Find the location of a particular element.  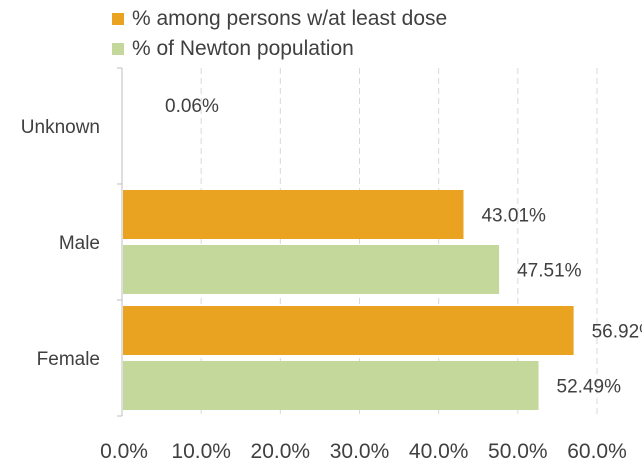

x-tick-label-3: 30.0% is located at coordinates (360, 451).